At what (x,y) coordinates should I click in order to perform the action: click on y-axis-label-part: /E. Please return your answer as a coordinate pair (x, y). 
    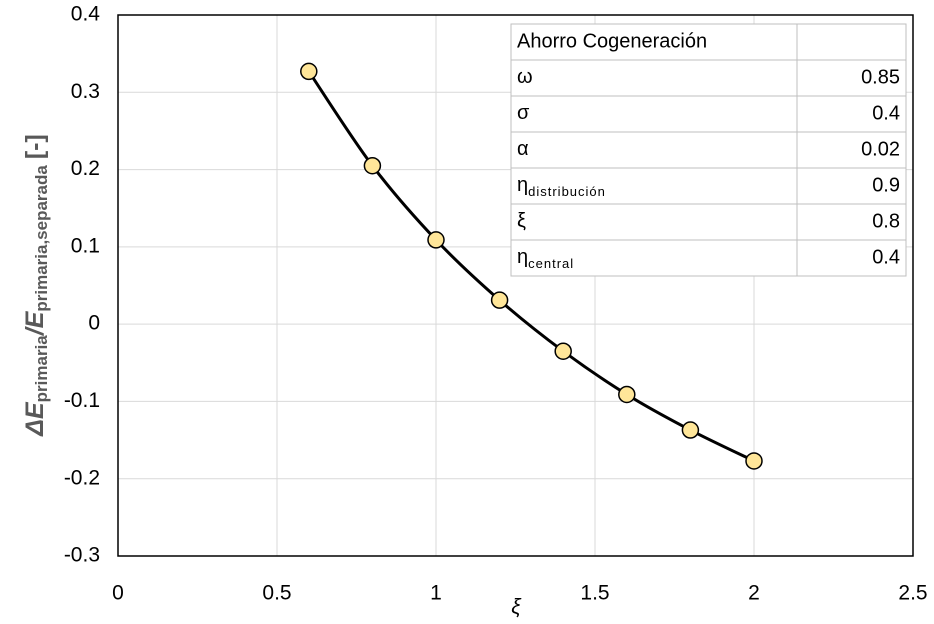
    Looking at the image, I should click on (35, 323).